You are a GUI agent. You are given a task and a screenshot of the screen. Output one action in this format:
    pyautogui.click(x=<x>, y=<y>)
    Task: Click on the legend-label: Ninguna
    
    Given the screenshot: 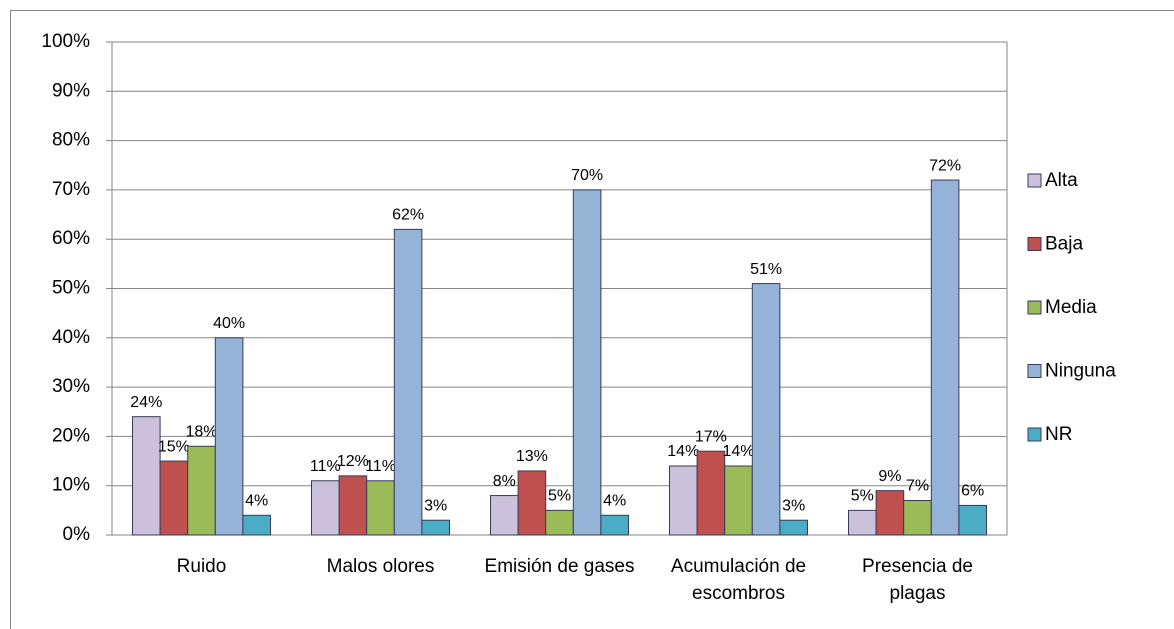 What is the action you would take?
    pyautogui.click(x=1080, y=371)
    